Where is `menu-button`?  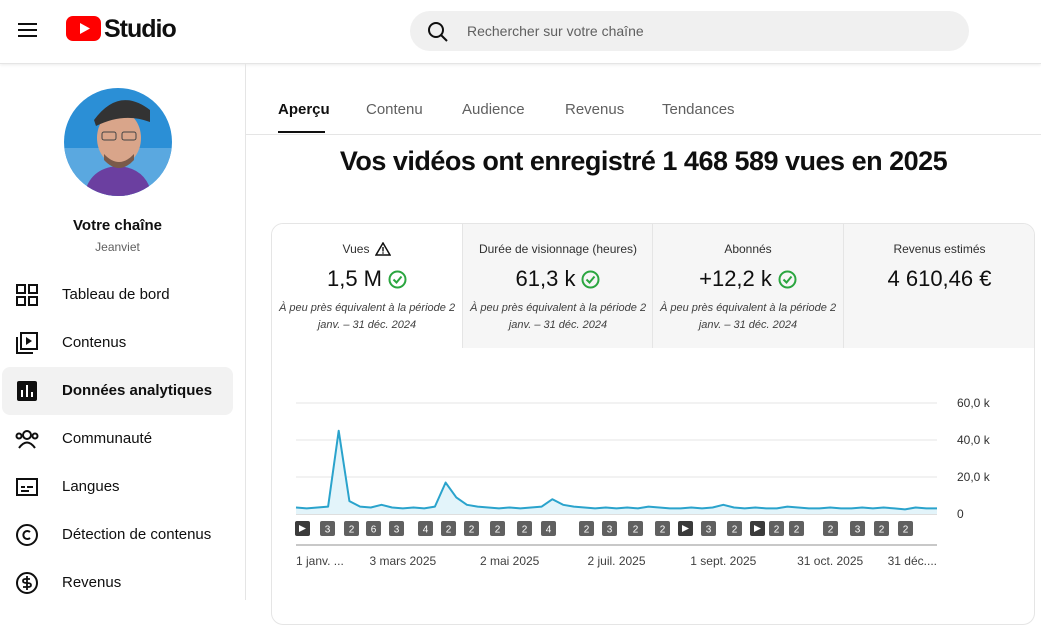
menu-button is located at coordinates (28, 30).